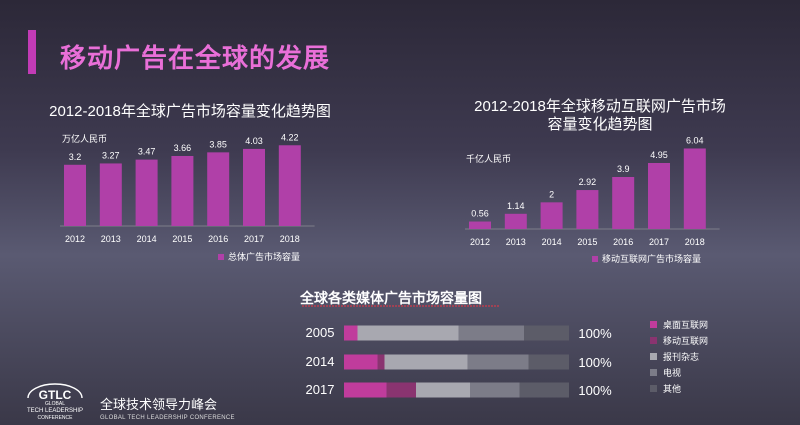 The image size is (800, 425). I want to click on chart2-tick-label-2016: 2016, so click(623, 242).